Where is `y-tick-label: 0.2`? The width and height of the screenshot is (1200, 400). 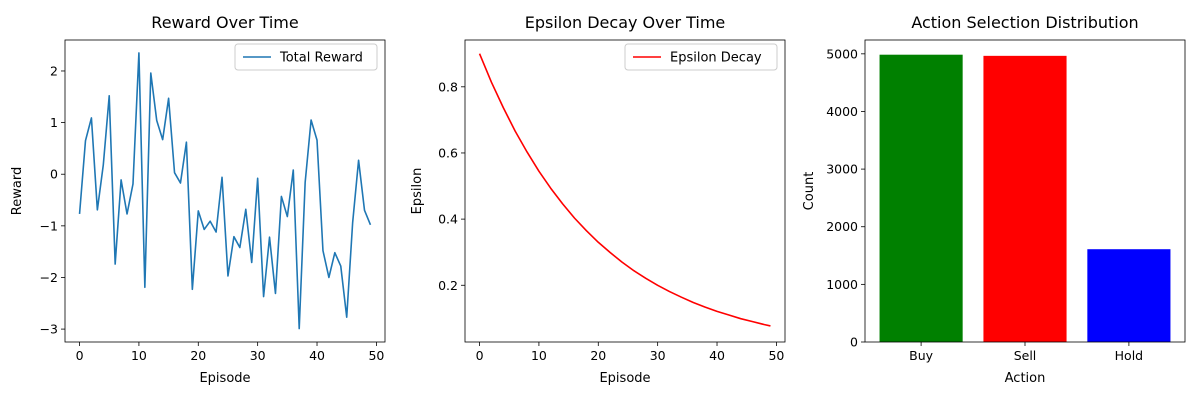
y-tick-label: 0.2 is located at coordinates (448, 285).